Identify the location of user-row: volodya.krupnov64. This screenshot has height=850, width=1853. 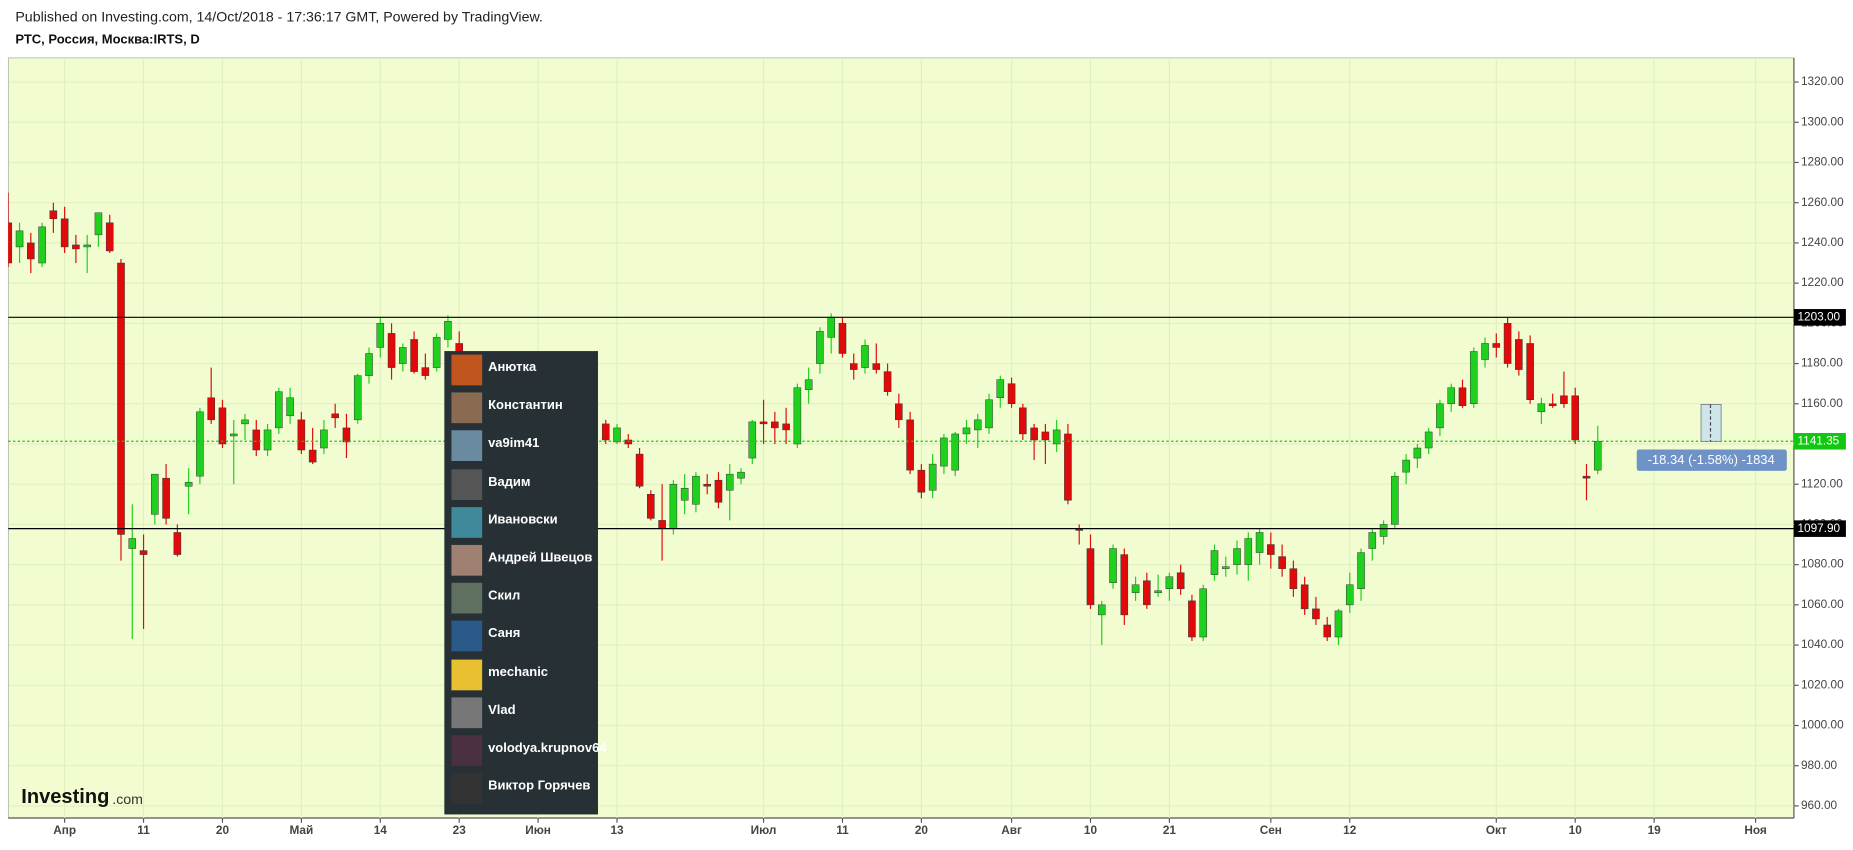
(525, 751).